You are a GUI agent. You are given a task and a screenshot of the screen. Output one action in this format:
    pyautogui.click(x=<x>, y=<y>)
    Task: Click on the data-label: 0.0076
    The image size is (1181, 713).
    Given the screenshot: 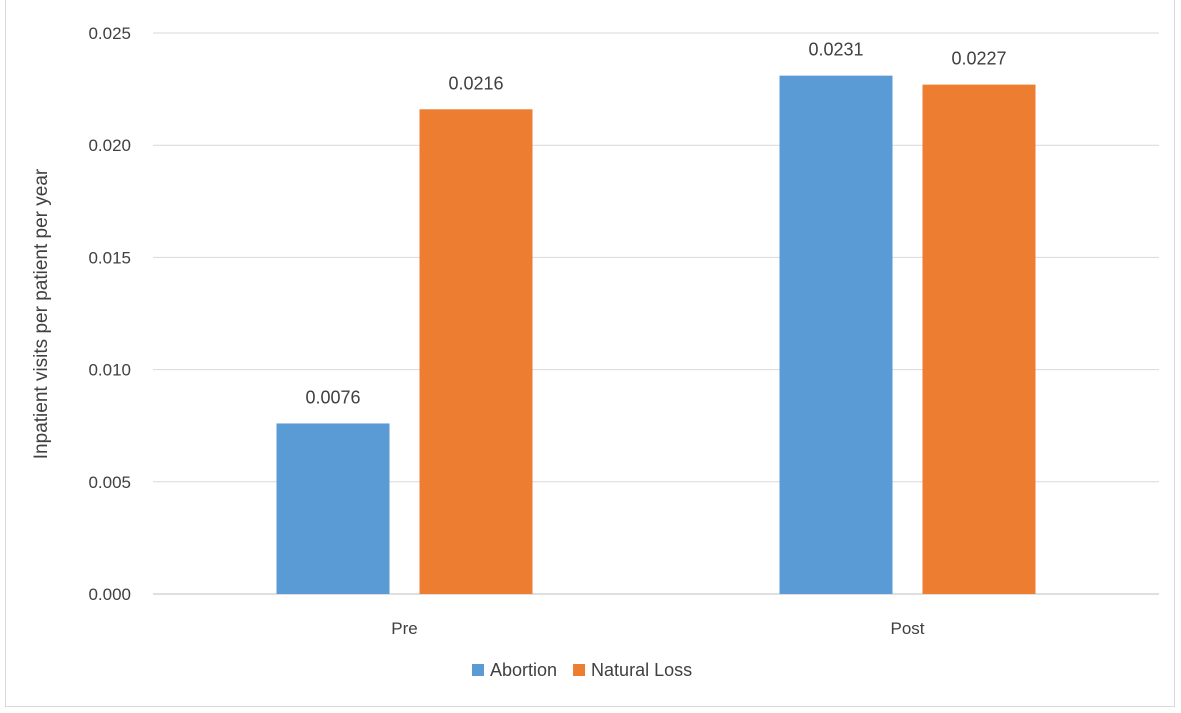 What is the action you would take?
    pyautogui.click(x=332, y=397)
    